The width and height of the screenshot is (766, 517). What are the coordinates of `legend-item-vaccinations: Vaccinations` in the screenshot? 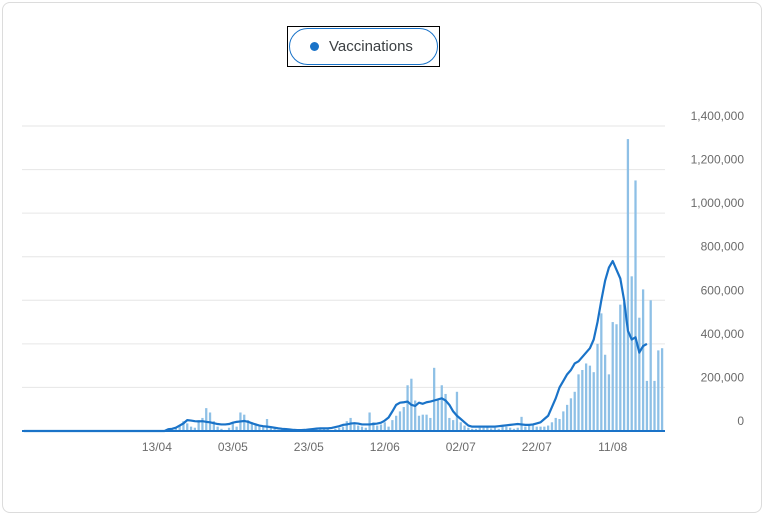 It's located at (363, 46).